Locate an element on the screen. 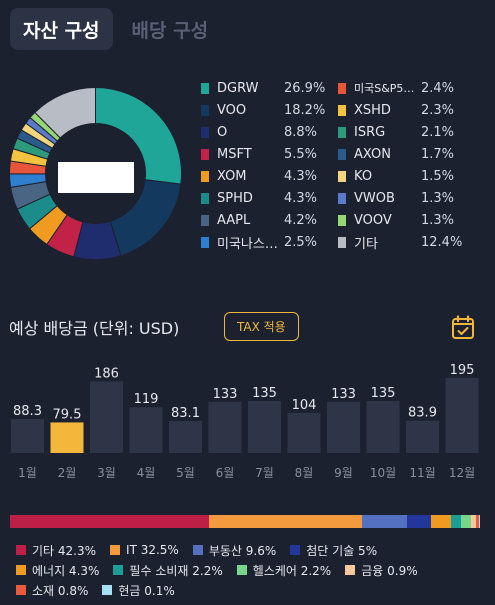 The height and width of the screenshot is (605, 495). sector-legend-item: IT 32.5% is located at coordinates (144, 550).